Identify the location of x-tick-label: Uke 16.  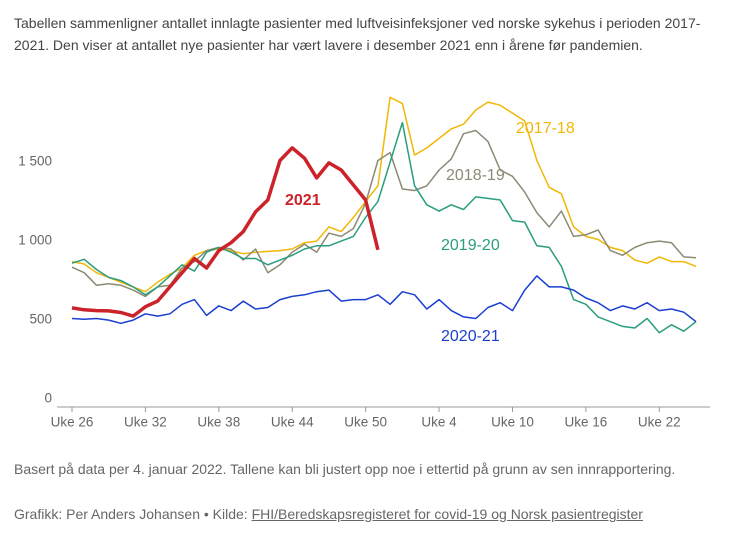
(585, 422).